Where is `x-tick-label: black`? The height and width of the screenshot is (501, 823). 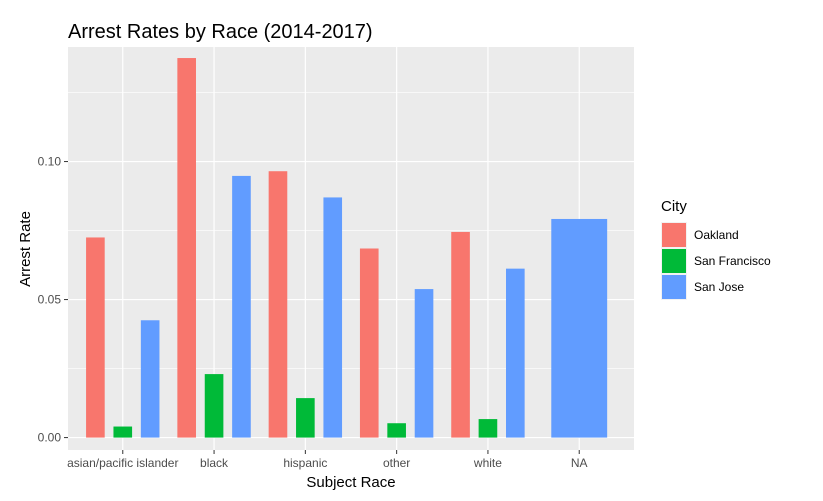 x-tick-label: black is located at coordinates (214, 463).